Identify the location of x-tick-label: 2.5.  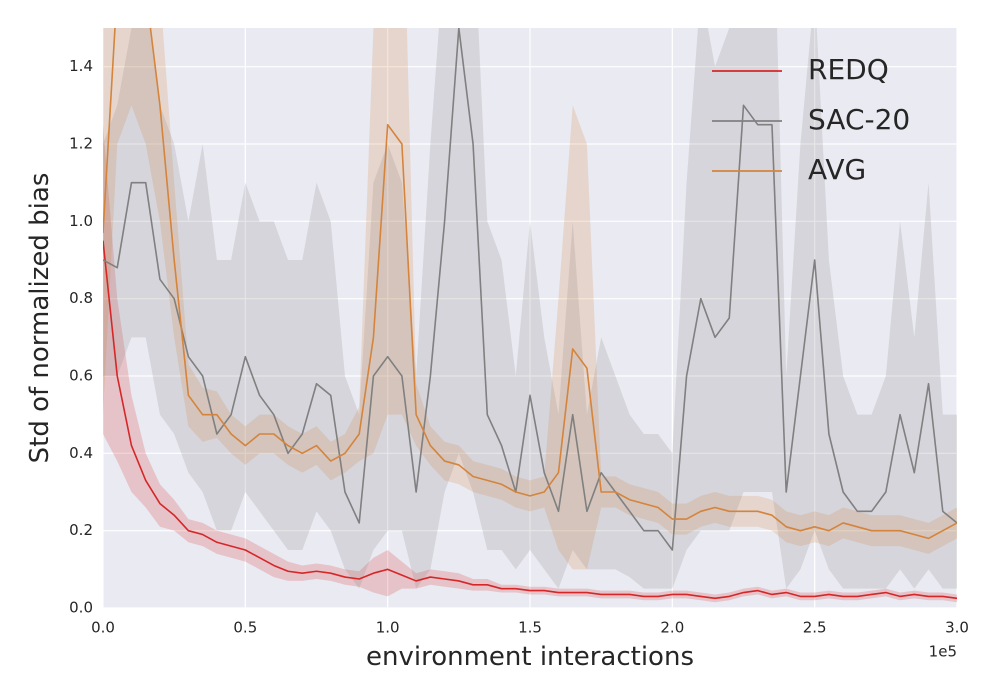
(815, 628).